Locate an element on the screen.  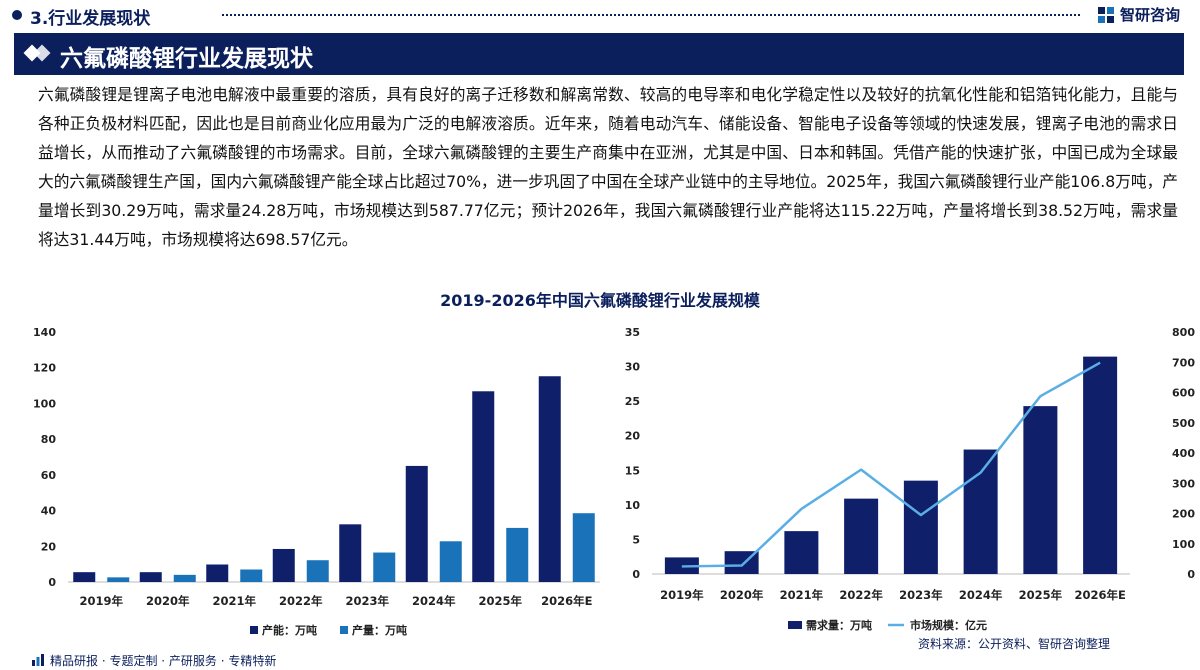
y-left-tick-label: 10 is located at coordinates (633, 505).